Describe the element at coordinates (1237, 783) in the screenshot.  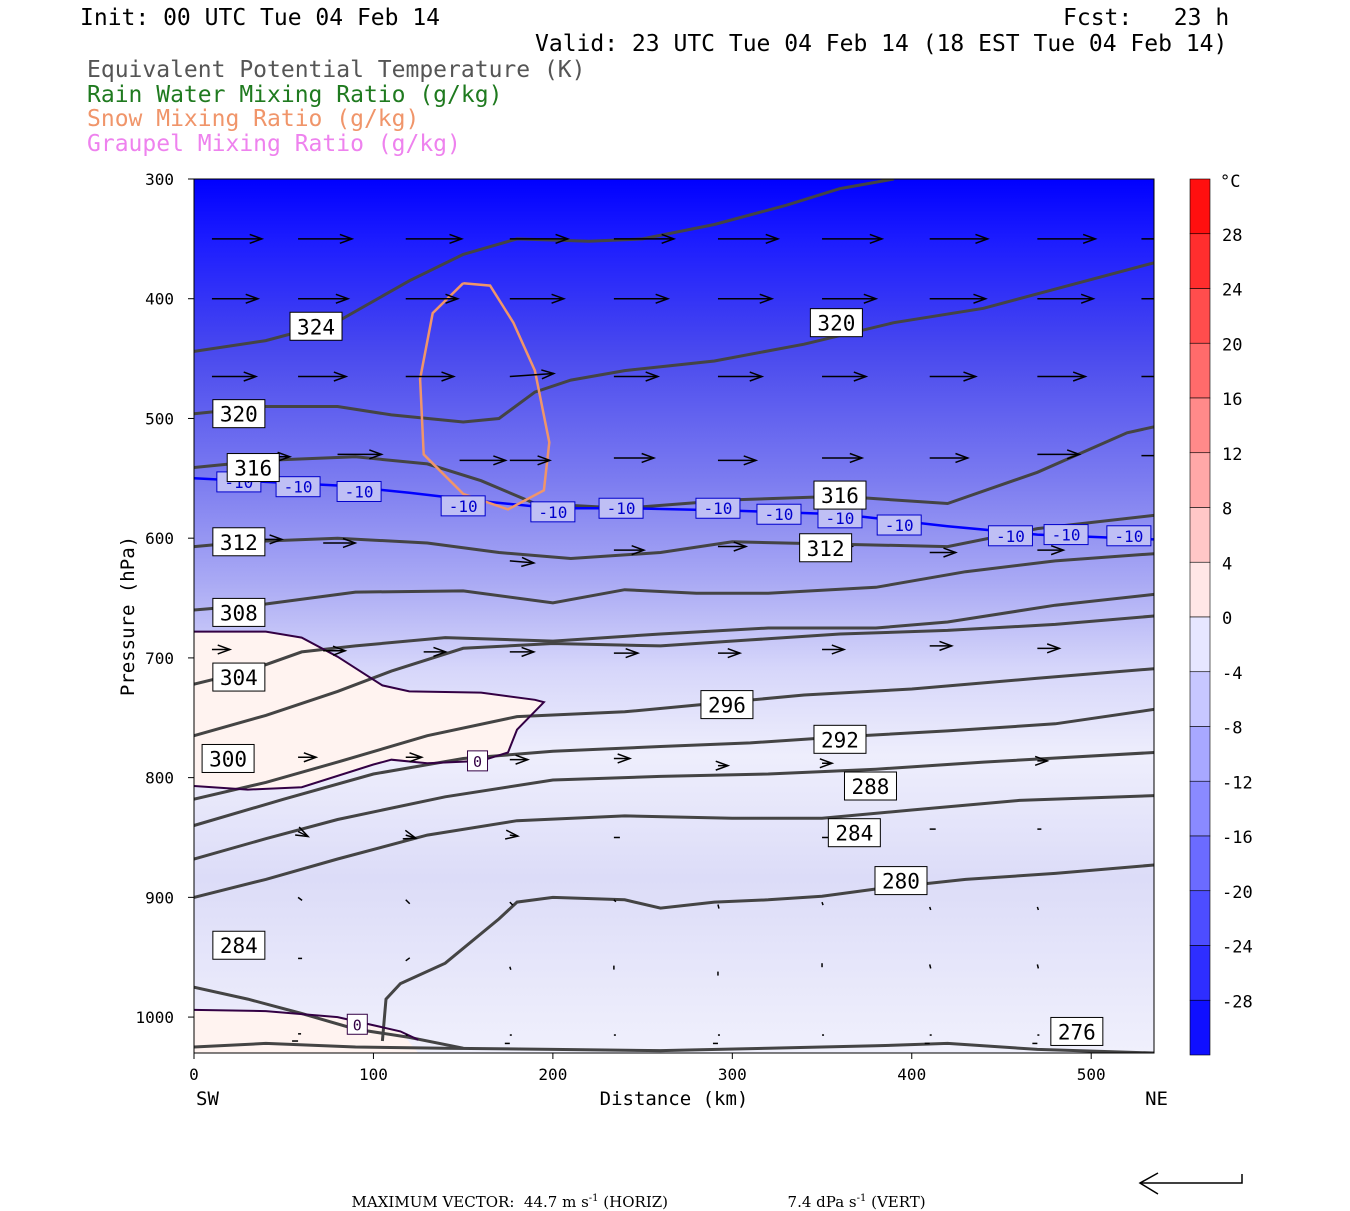
I see `colorbar-label: -12` at that location.